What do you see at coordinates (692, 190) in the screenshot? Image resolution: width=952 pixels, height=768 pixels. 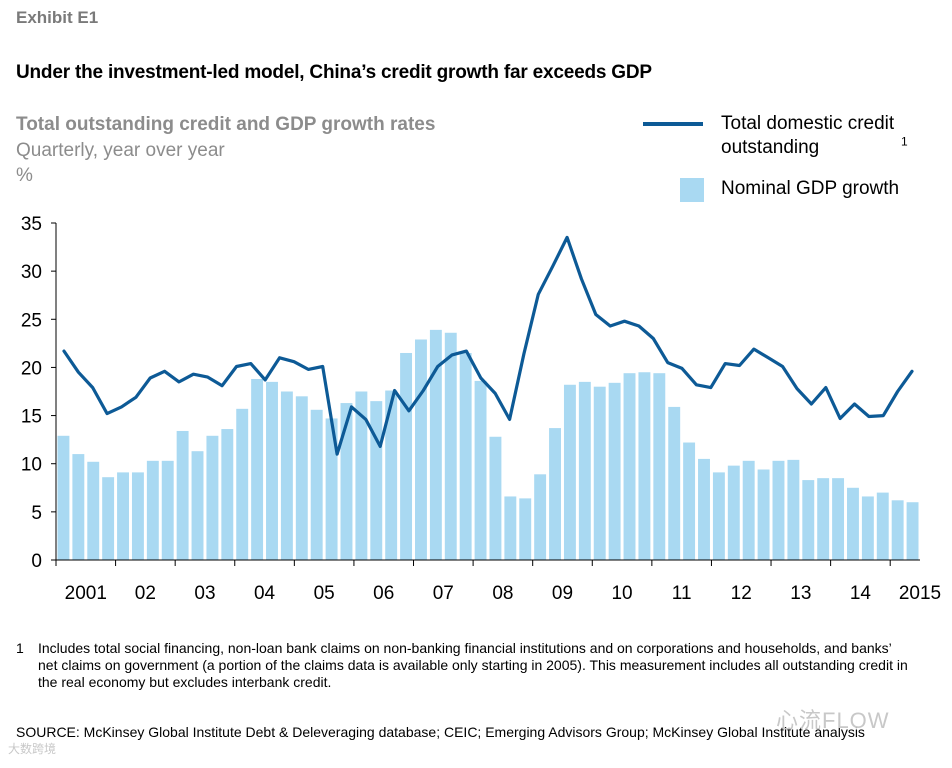 I see `legend-bar-swatch` at bounding box center [692, 190].